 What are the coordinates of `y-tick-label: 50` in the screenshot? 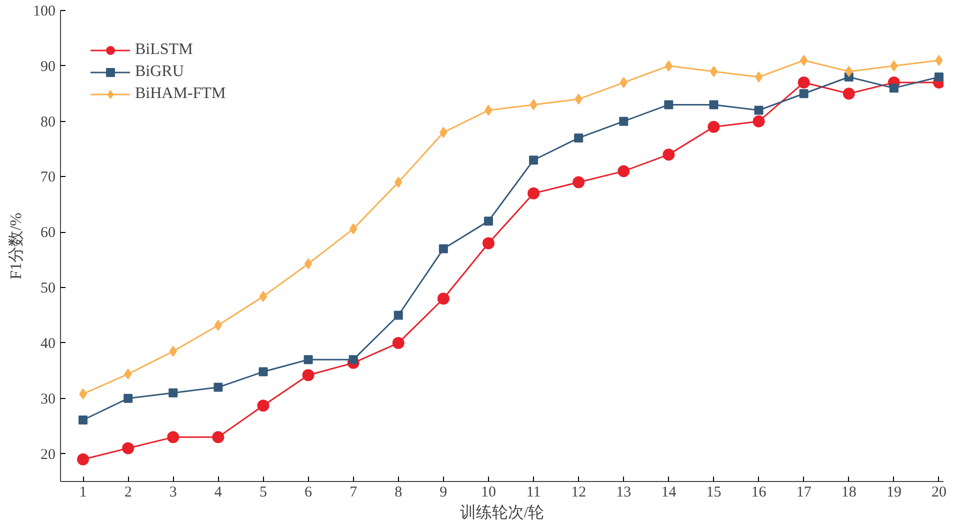 It's located at (48, 288).